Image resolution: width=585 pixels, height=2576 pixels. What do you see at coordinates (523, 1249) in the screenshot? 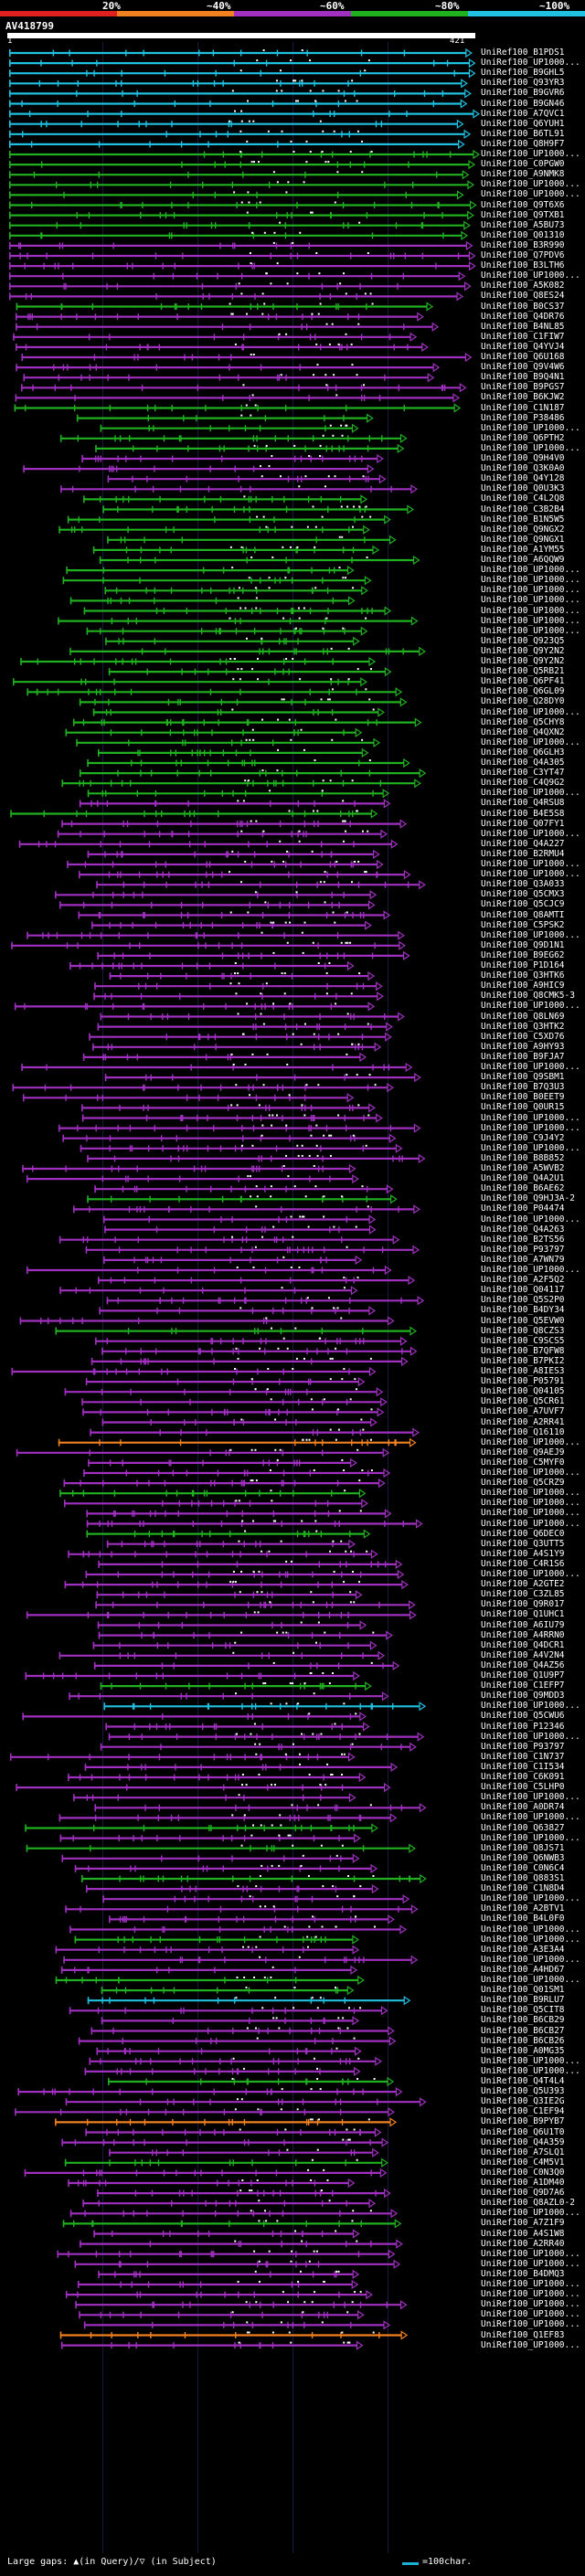
I see `hit-label-link: UniRef100_P93797` at bounding box center [523, 1249].